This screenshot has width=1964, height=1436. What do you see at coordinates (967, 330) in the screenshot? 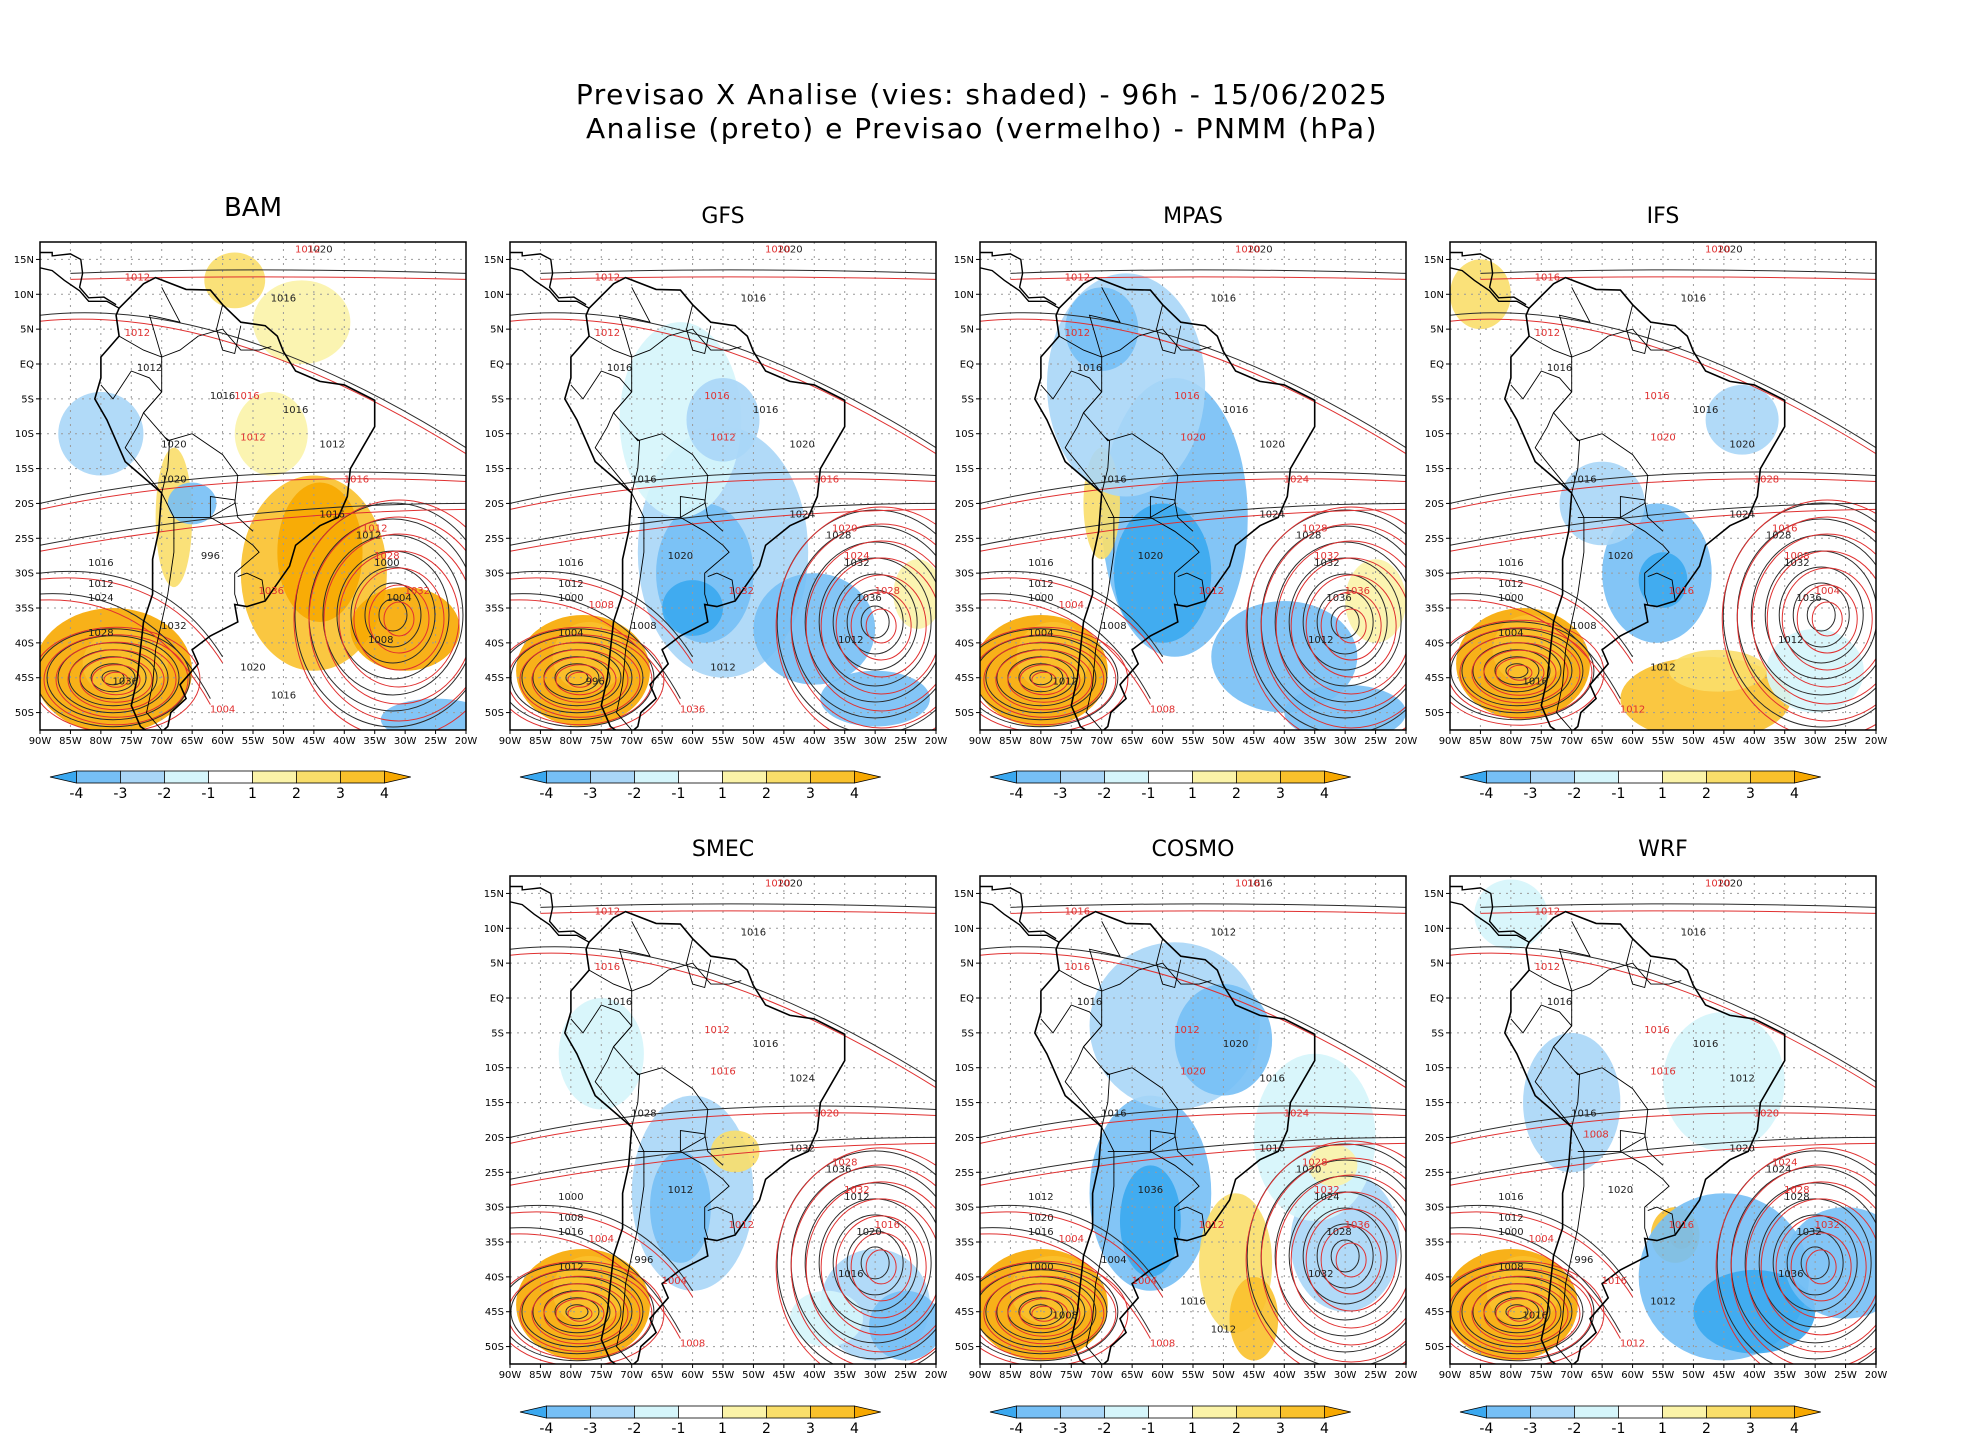
I see `lat-tick-label: 5N` at bounding box center [967, 330].